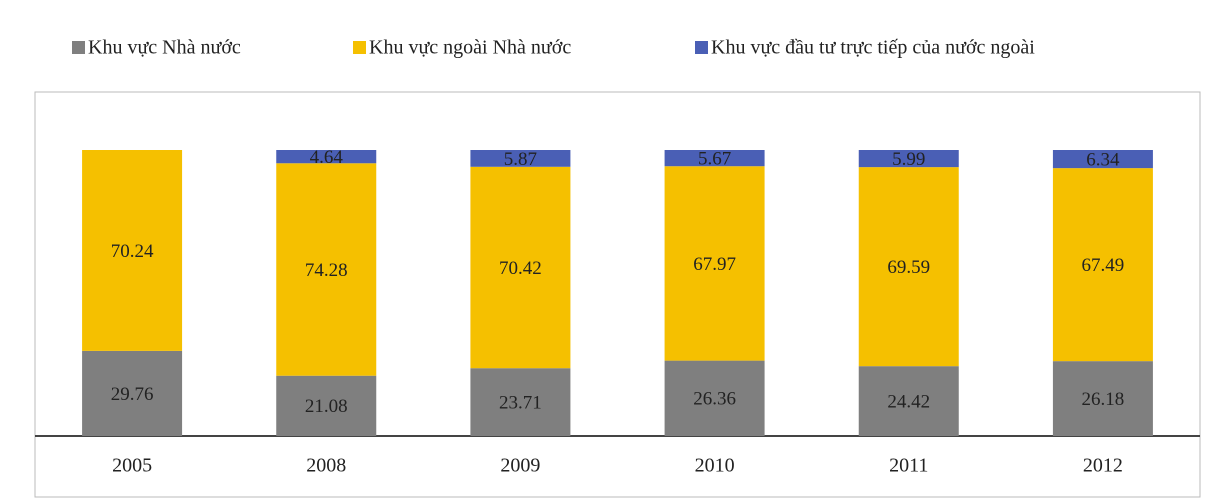 This screenshot has height=502, width=1222. Describe the element at coordinates (164, 48) in the screenshot. I see `legend-label: Khu vực Nhà nước` at that location.